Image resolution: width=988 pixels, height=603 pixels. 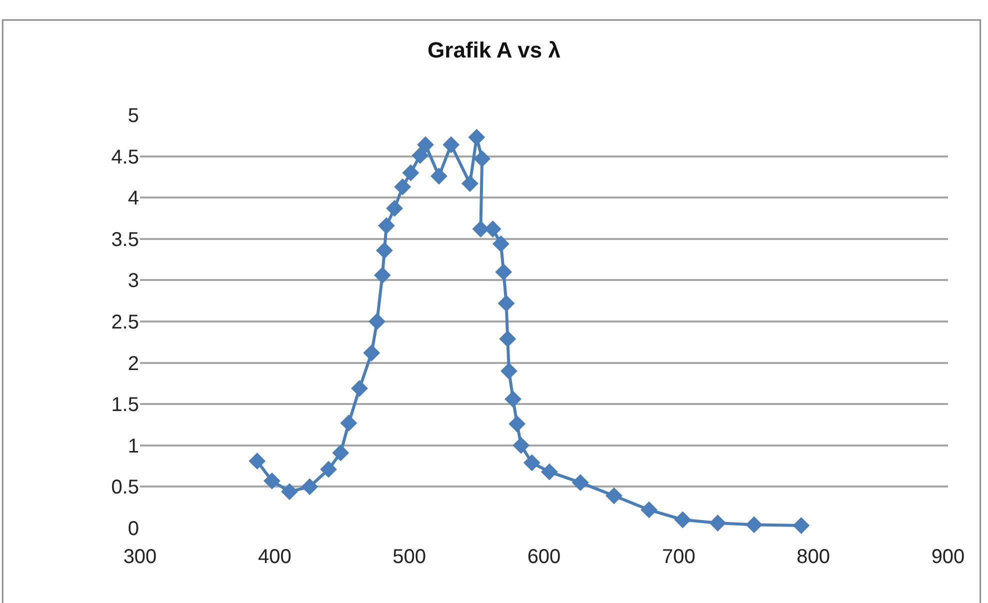 What do you see at coordinates (133, 529) in the screenshot?
I see `y-tick-label: 0` at bounding box center [133, 529].